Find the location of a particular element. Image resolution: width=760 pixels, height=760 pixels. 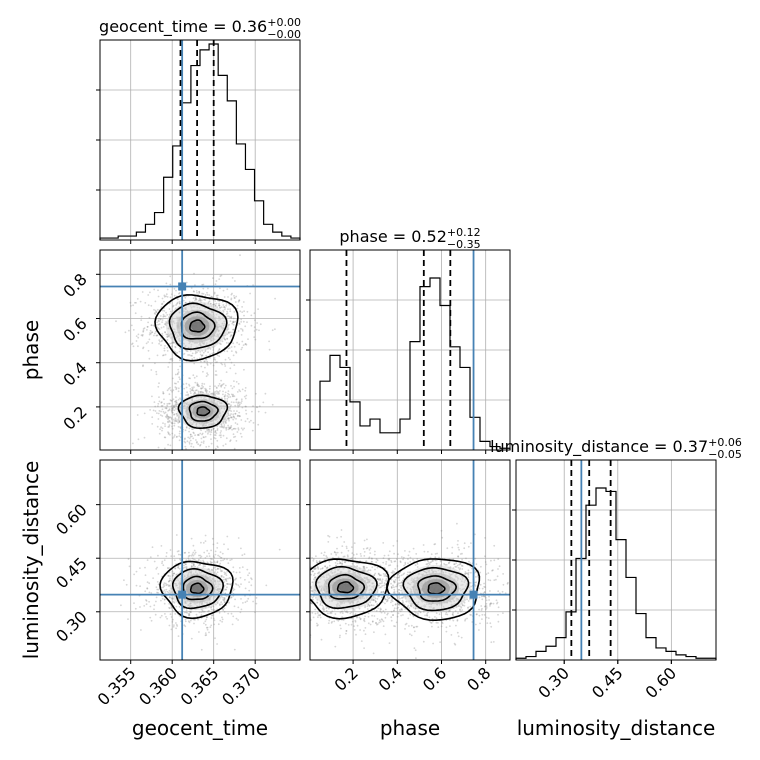

title-plus: +0.12 is located at coordinates (464, 232).